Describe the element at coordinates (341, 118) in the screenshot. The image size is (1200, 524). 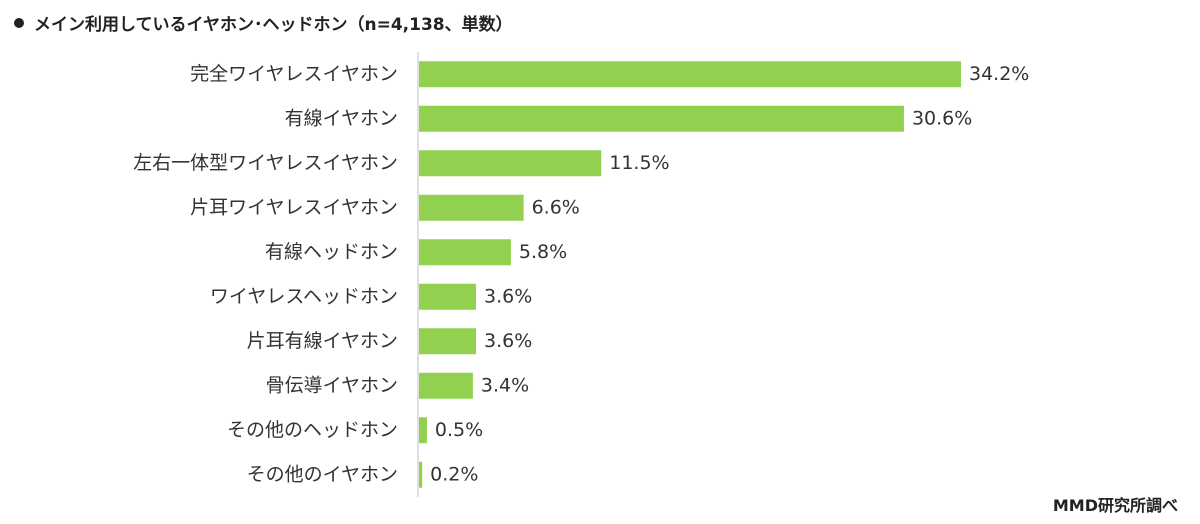
I see `category-label: 有線イヤホン` at that location.